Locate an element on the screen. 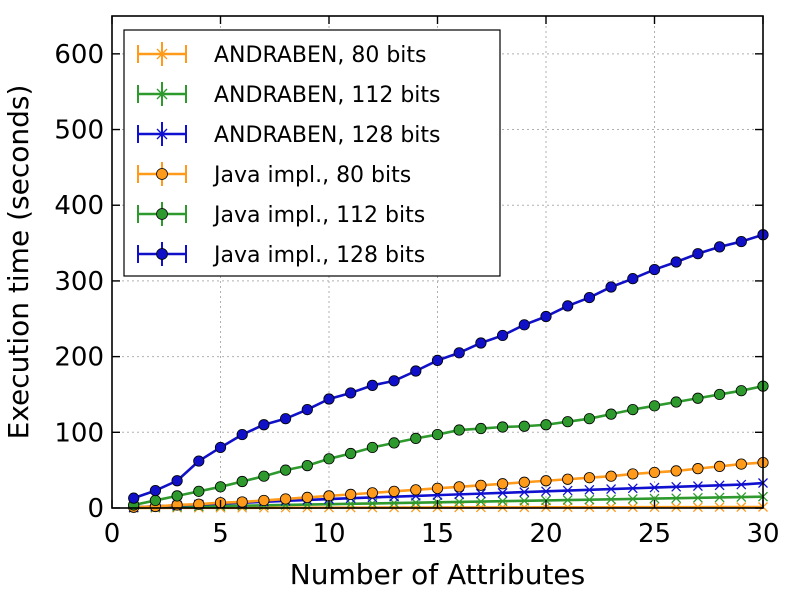  legend-label: ANDRABEN, 80 bits is located at coordinates (320, 55).